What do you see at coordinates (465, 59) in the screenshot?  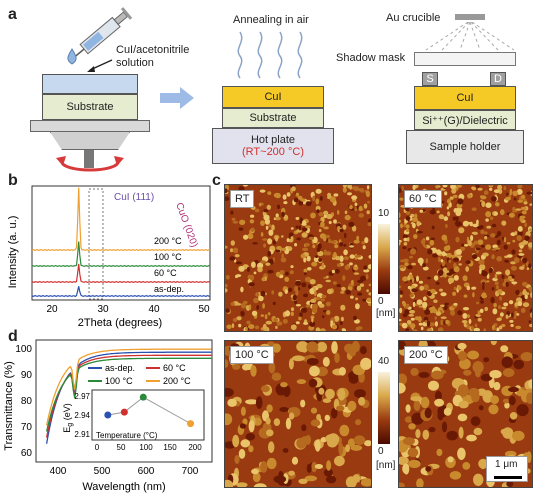 I see `shadow-mask` at bounding box center [465, 59].